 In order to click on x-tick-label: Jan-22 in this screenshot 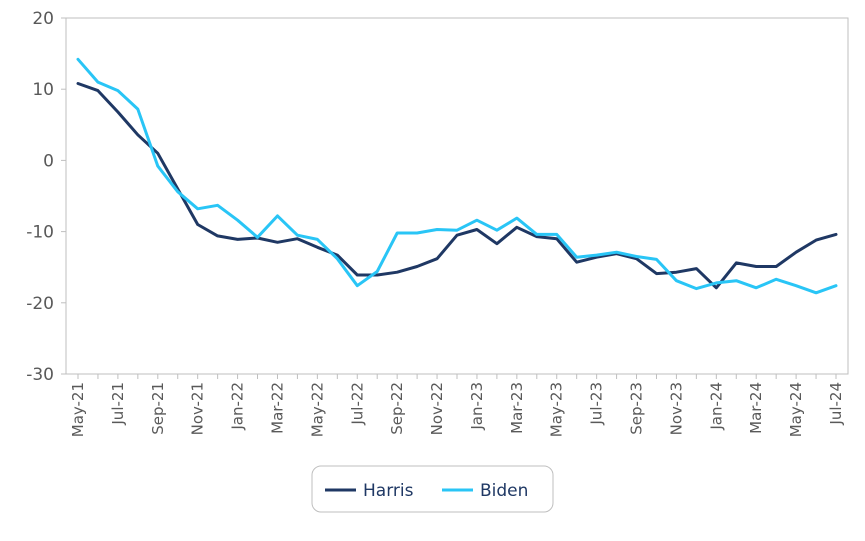, I will do `click(238, 406)`.